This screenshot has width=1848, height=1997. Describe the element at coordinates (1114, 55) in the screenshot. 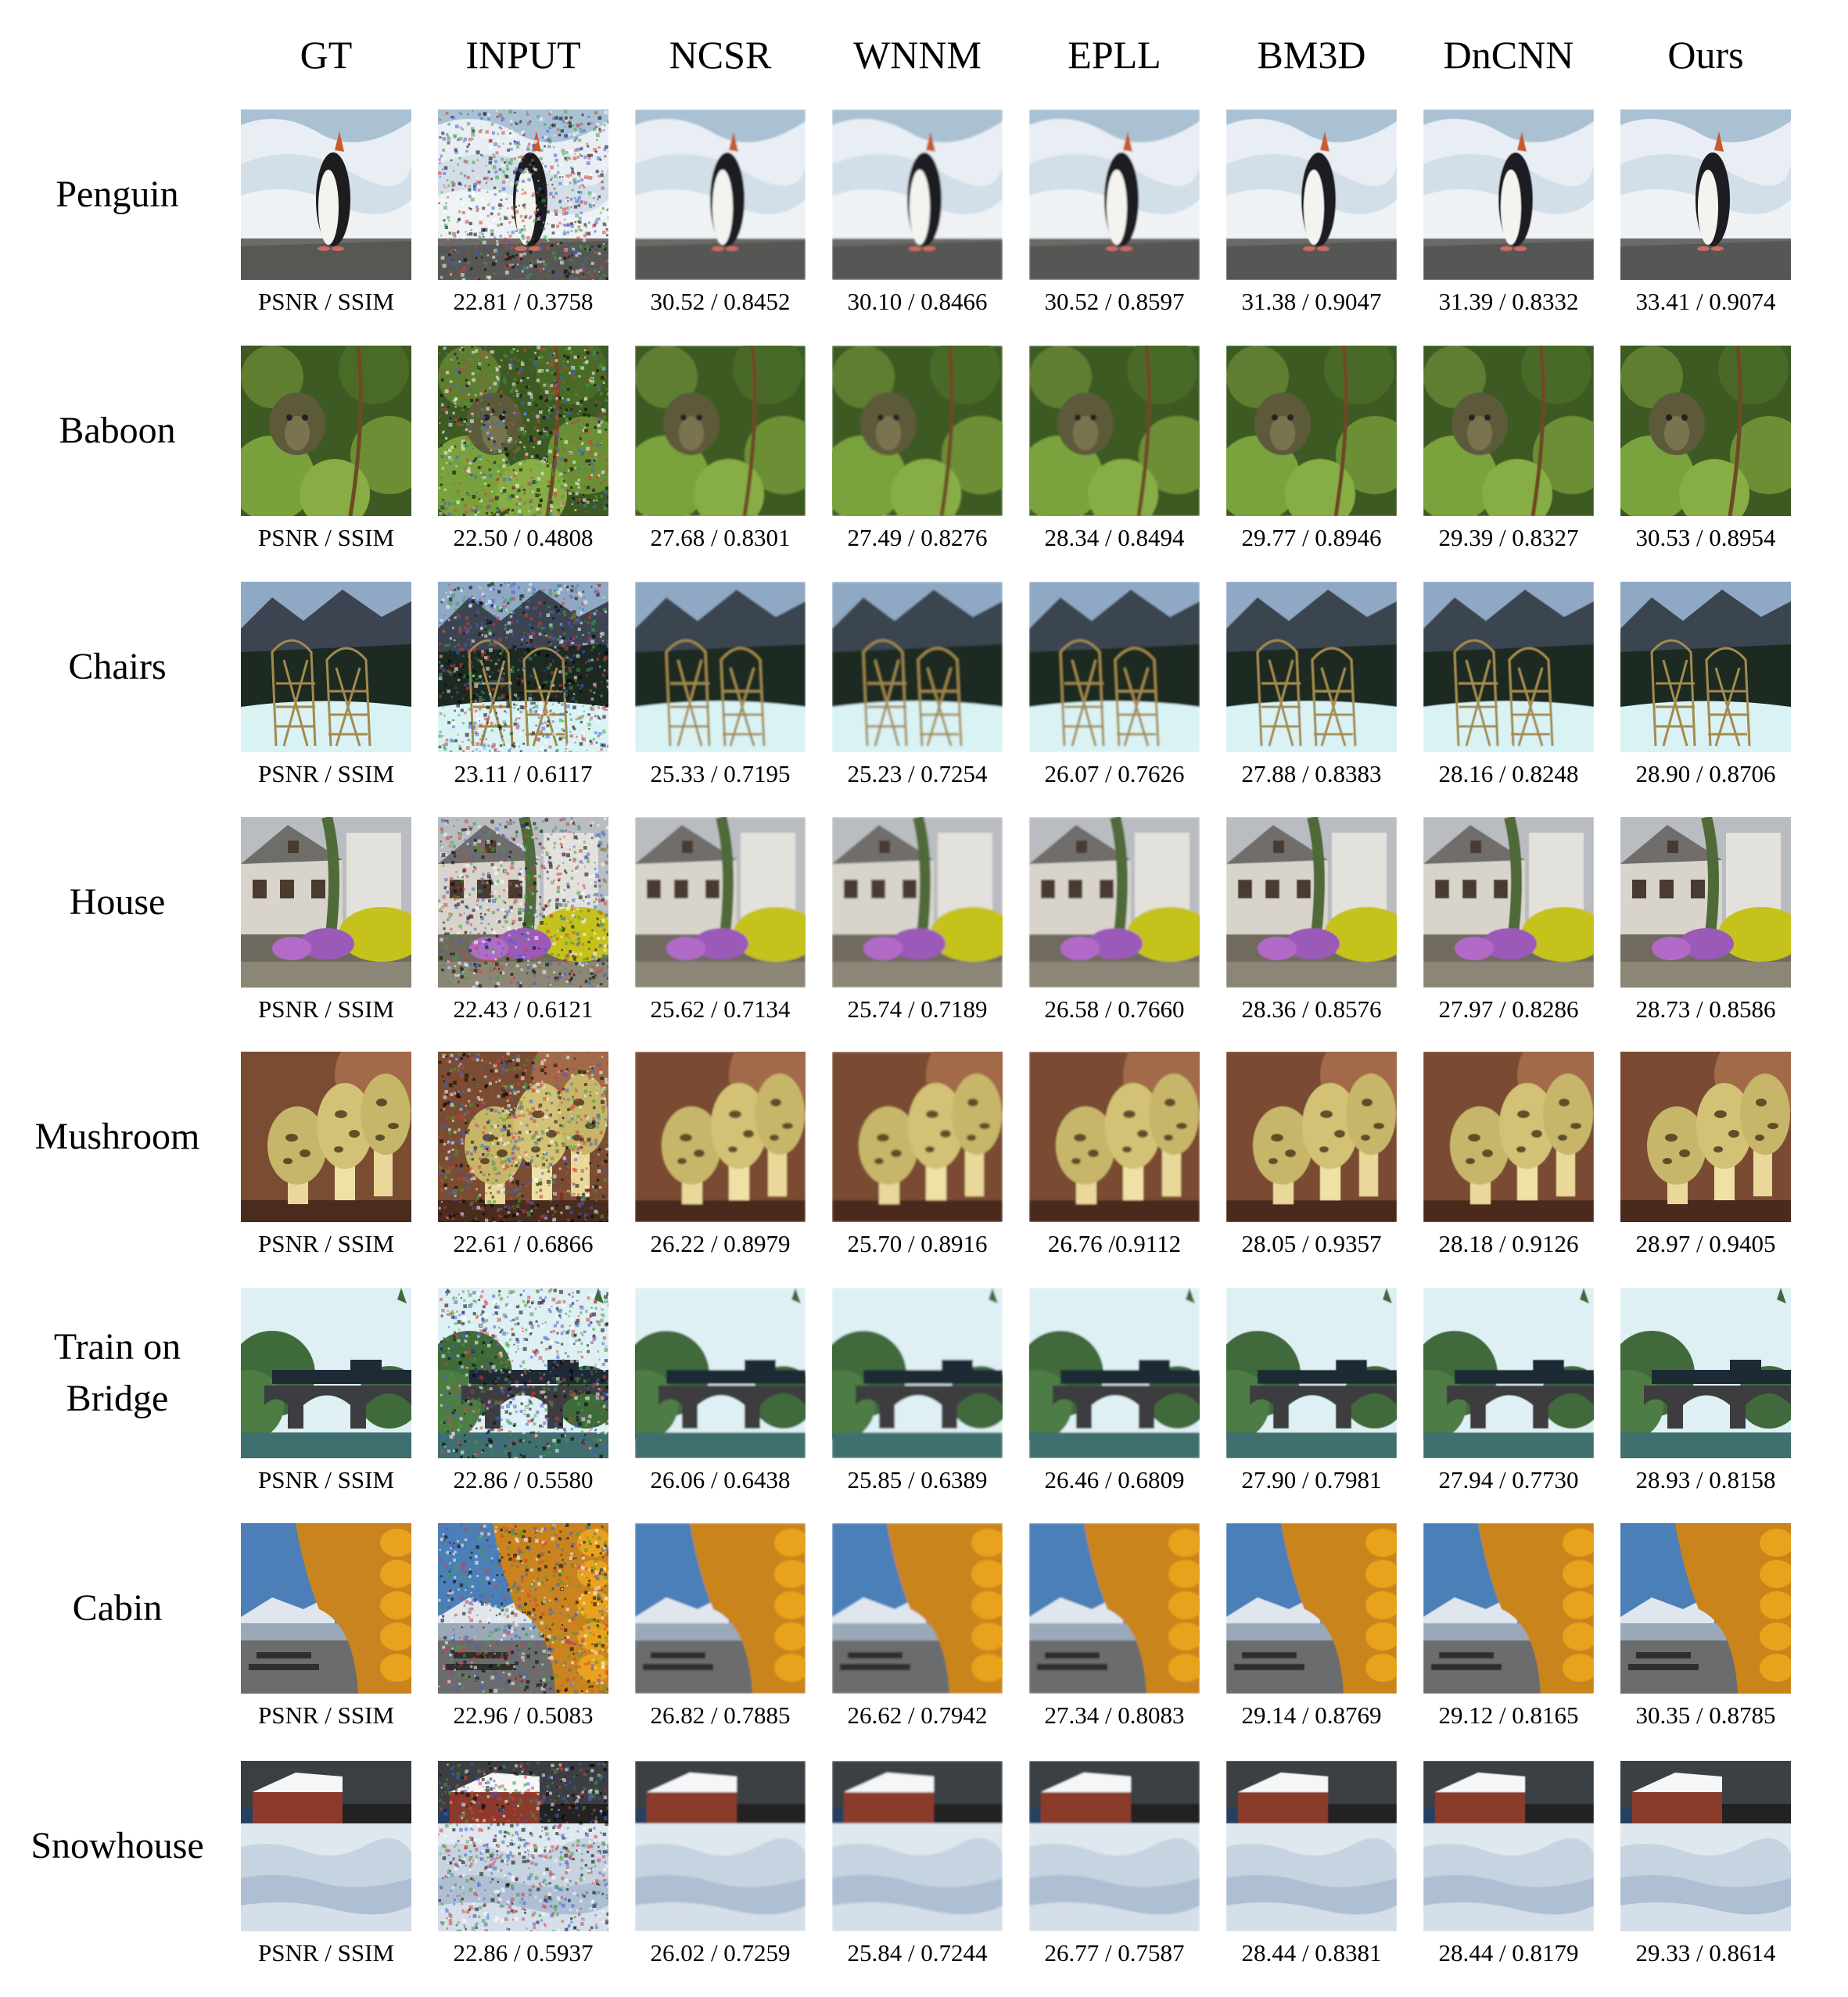

I see `column-header-epll: EPLL` at that location.